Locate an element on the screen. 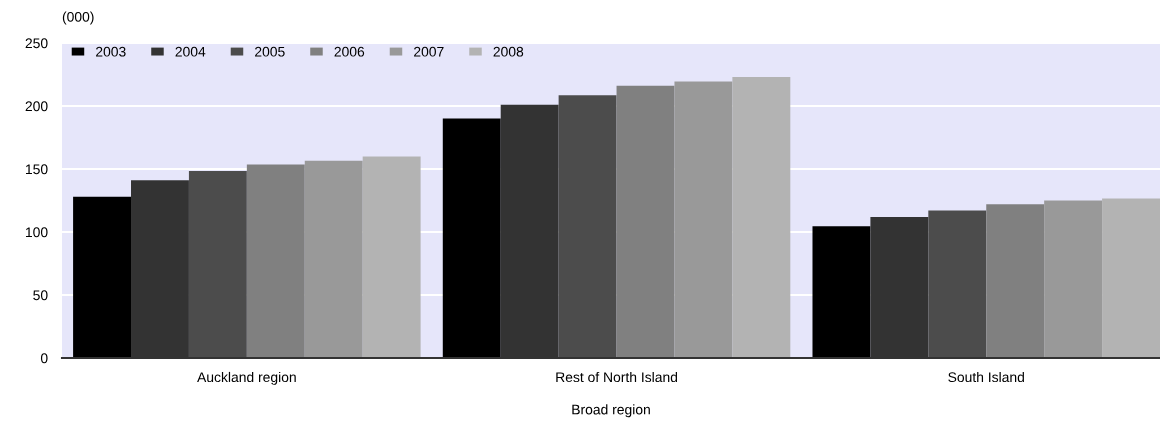 Image resolution: width=1160 pixels, height=434 pixels. y-tick-label: 150 is located at coordinates (37, 169).